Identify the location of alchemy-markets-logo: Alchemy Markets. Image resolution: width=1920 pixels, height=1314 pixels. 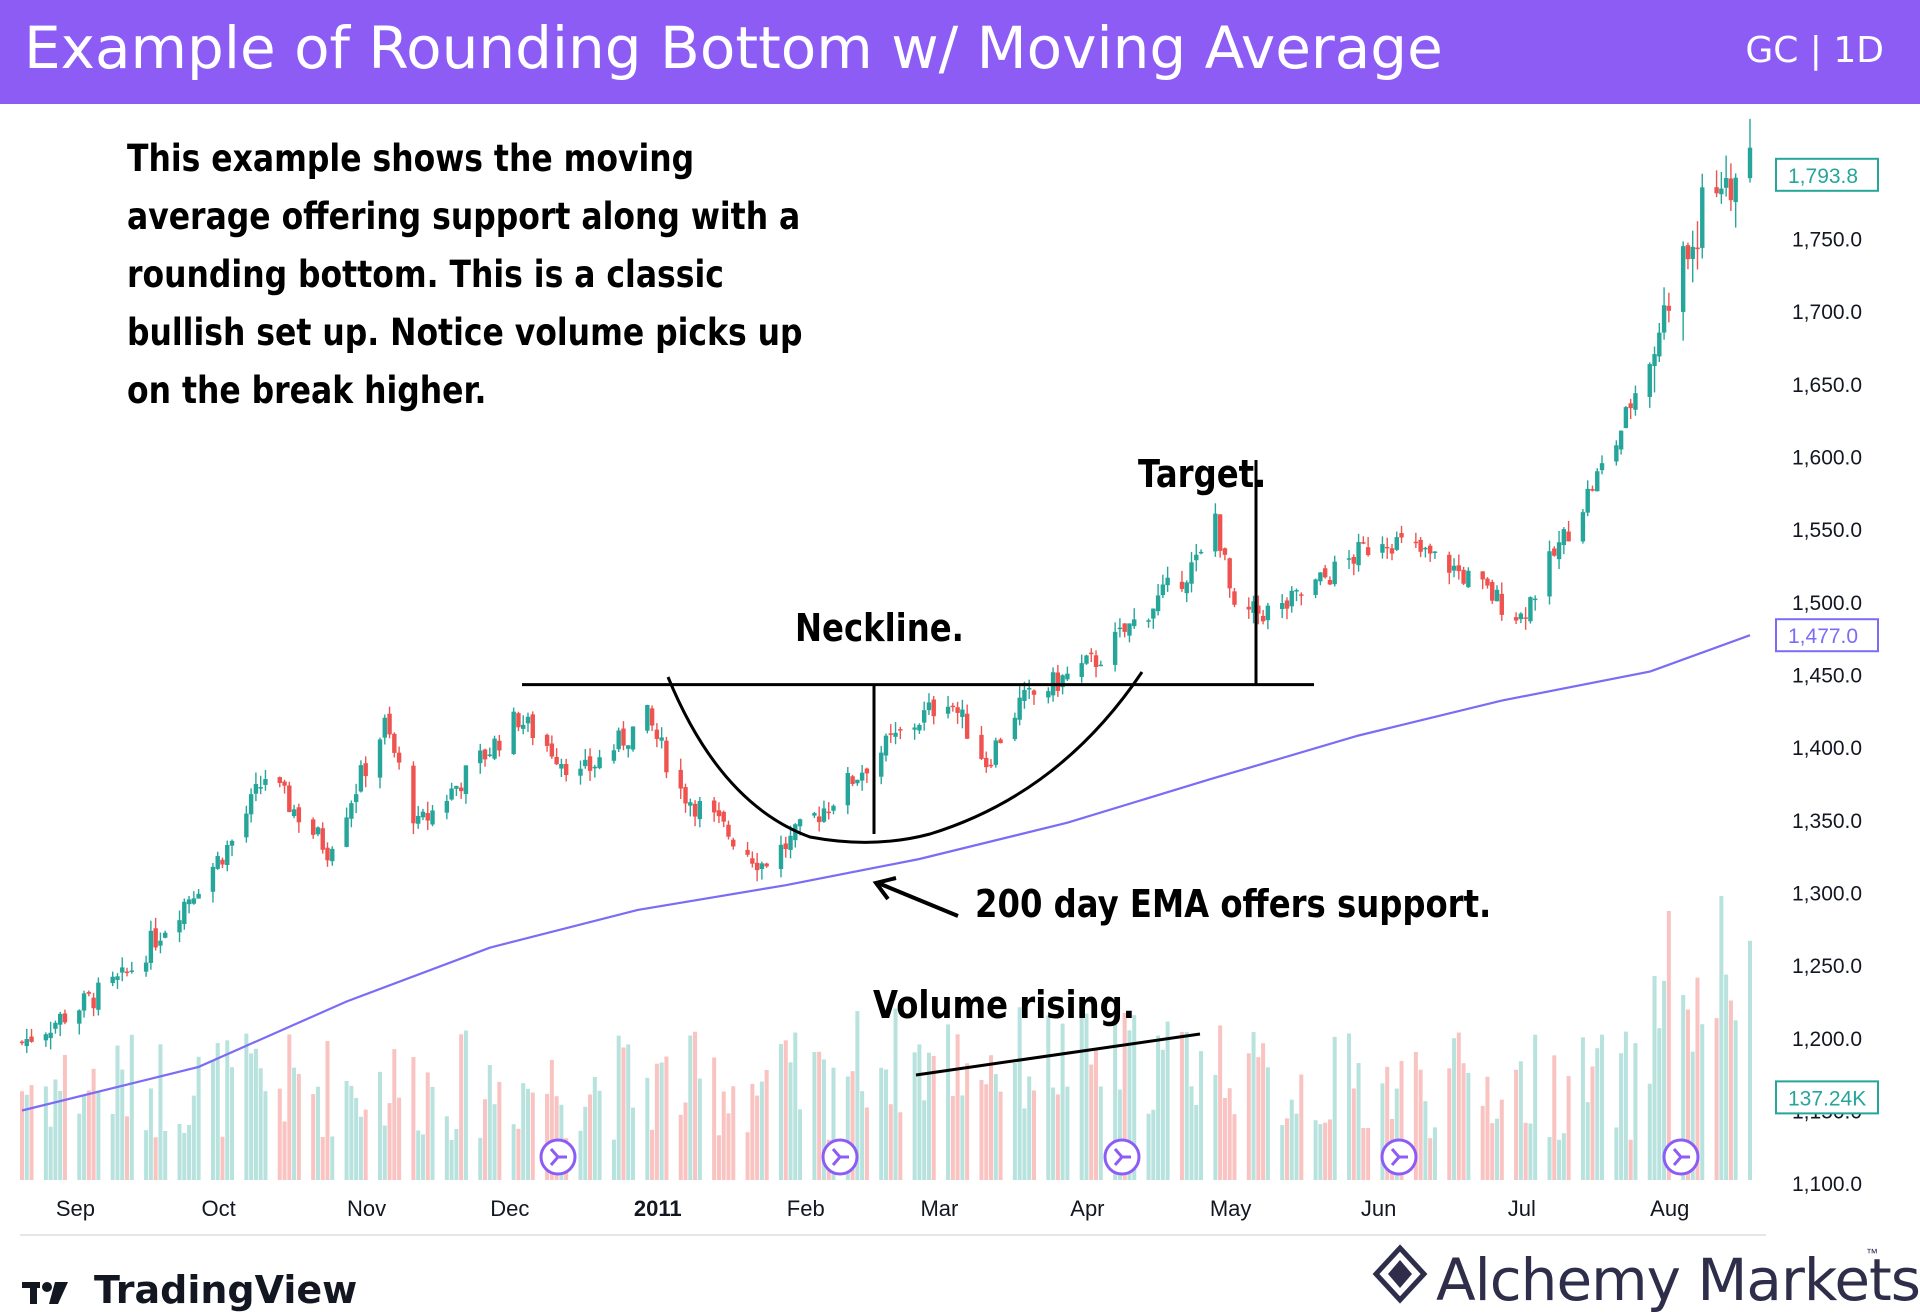
(1678, 1280).